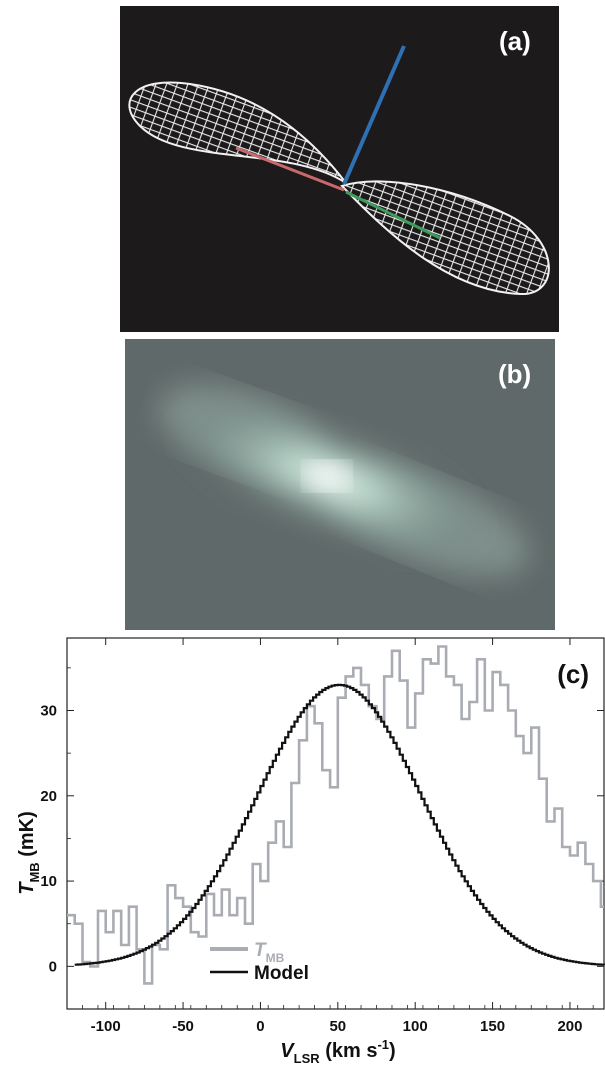  What do you see at coordinates (290, 169) in the screenshot?
I see `axis-red-line` at bounding box center [290, 169].